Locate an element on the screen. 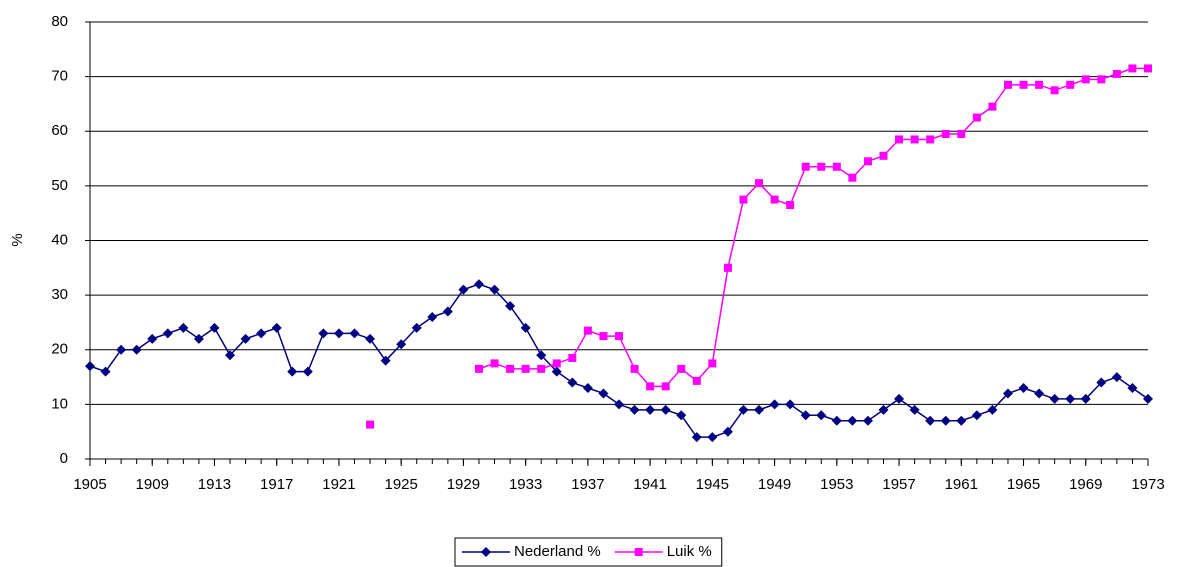 This screenshot has height=567, width=1179. y-tick-label: 70 is located at coordinates (59, 76).